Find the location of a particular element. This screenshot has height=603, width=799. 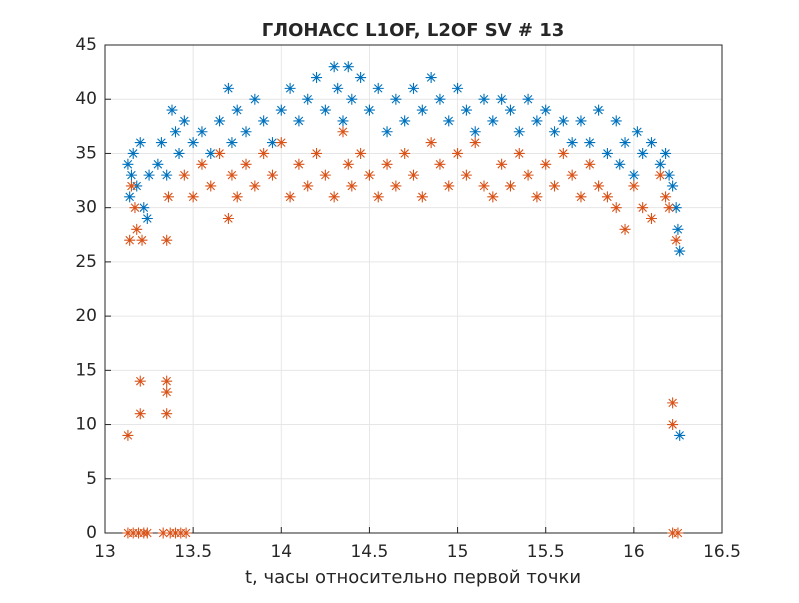

y-tick-label: 45 is located at coordinates (86, 45).